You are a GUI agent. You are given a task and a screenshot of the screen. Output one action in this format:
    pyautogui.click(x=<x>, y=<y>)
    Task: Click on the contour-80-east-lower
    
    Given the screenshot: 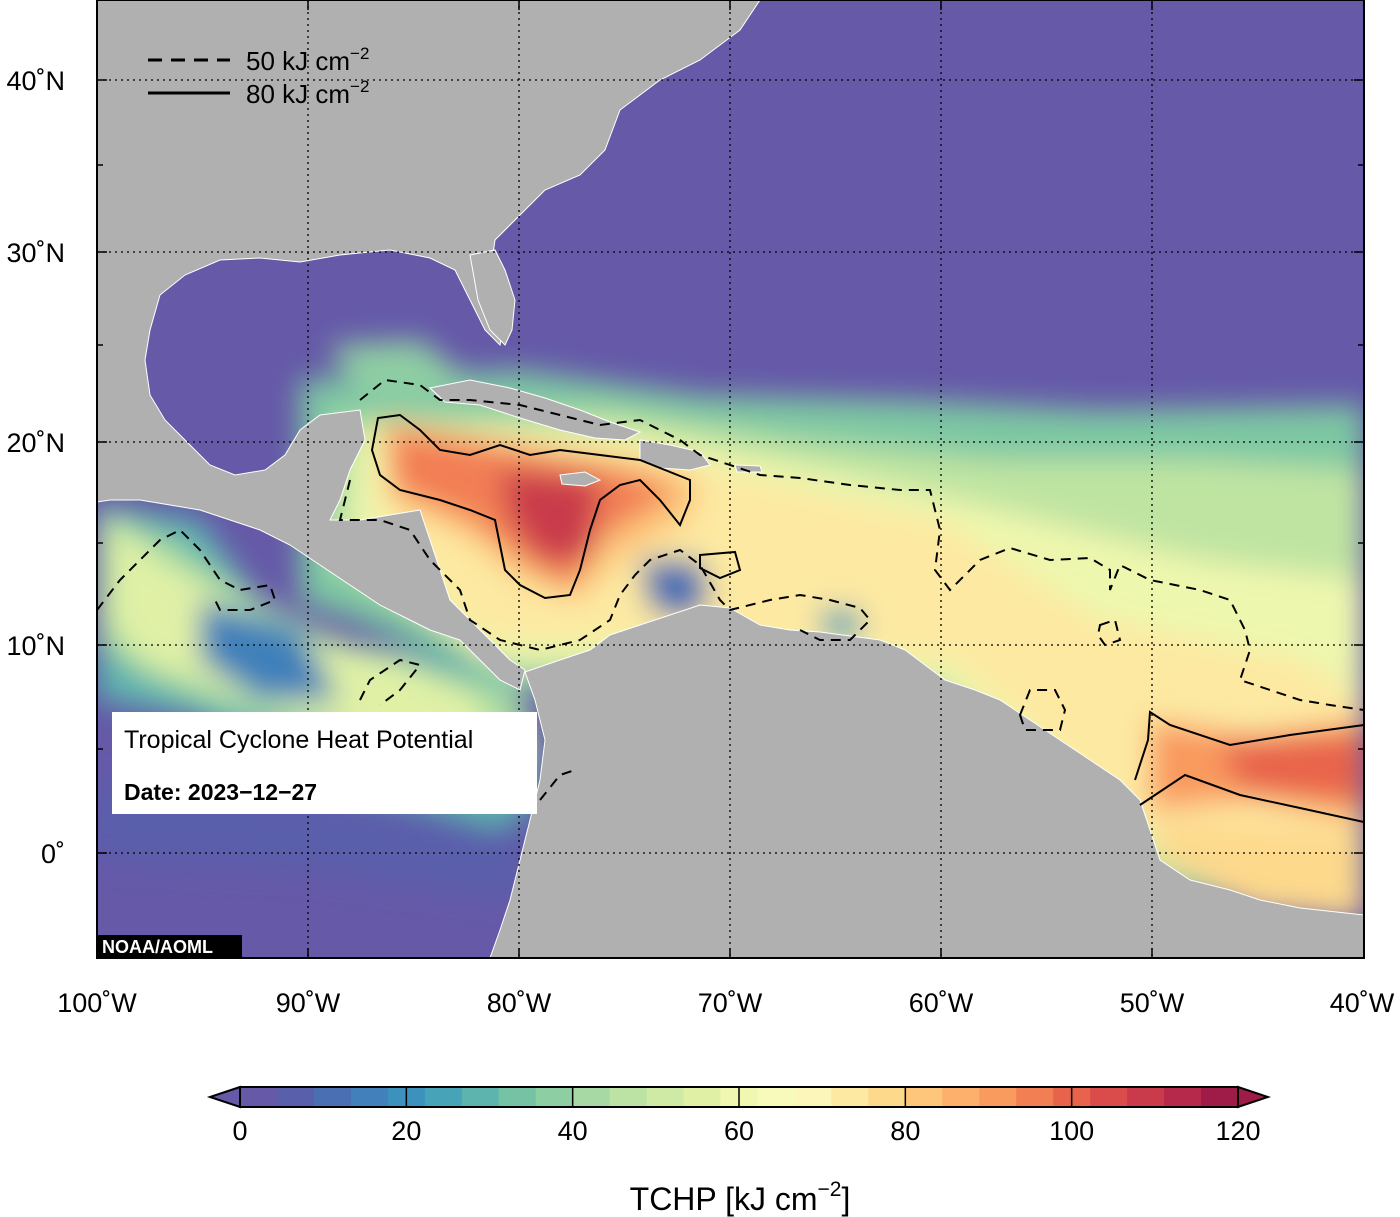 What is the action you would take?
    pyautogui.click(x=1251, y=798)
    